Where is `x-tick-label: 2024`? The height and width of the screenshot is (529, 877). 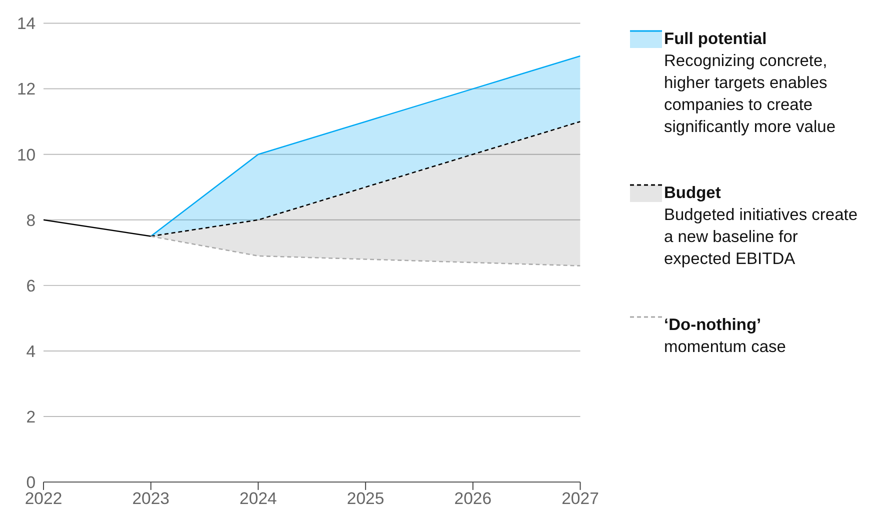 x-tick-label: 2024 is located at coordinates (258, 498).